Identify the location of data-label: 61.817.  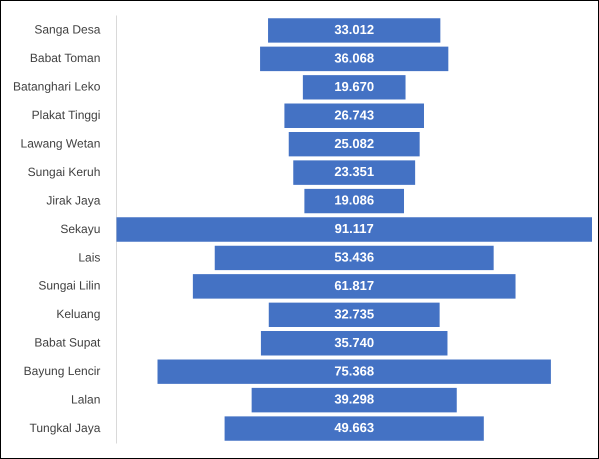
(354, 285).